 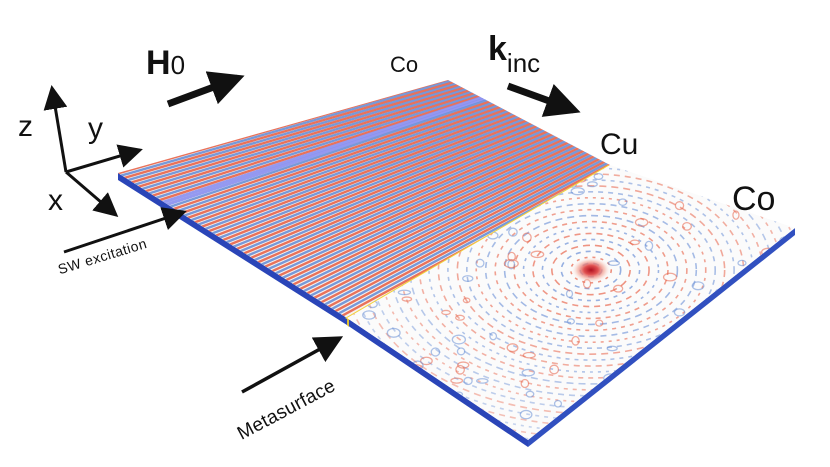 I want to click on field-label: H0, so click(x=165, y=63).